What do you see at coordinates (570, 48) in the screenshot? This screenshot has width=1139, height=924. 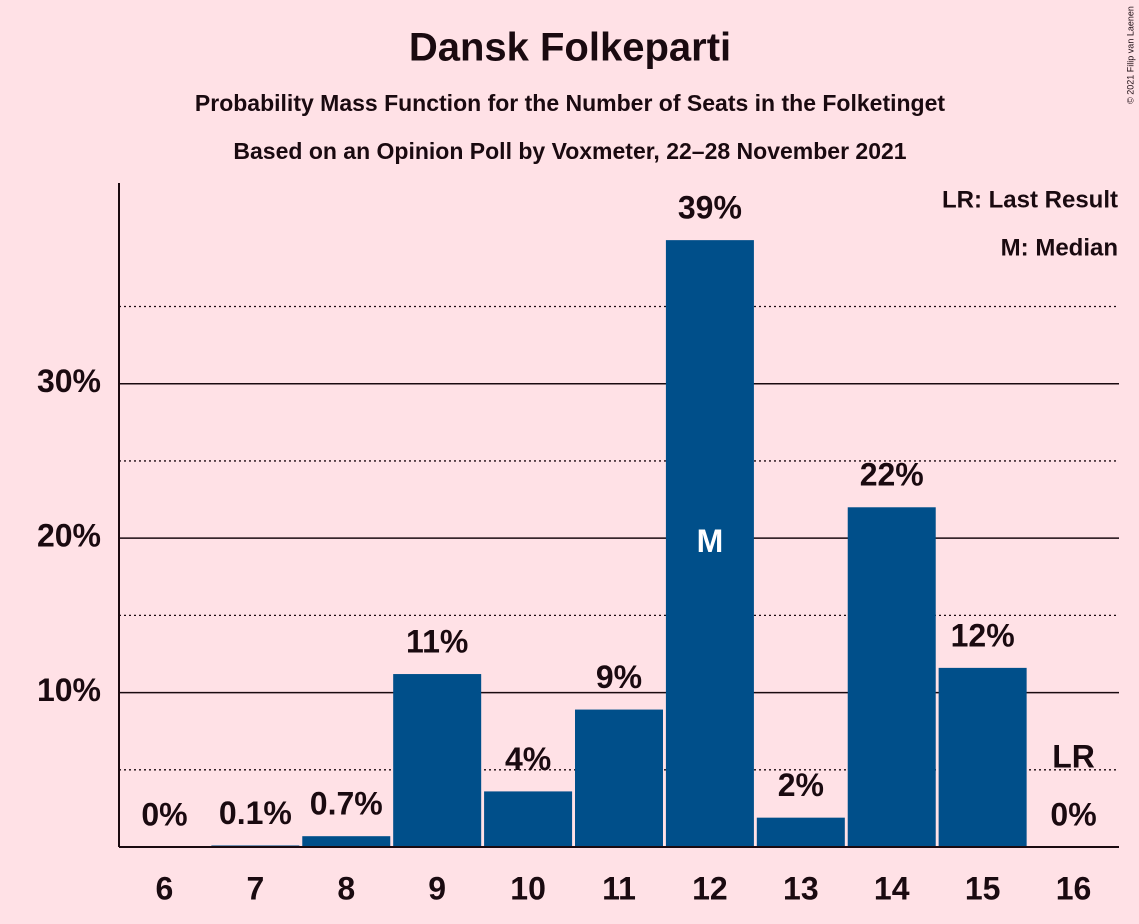 I see `chart-title: Dansk Folkeparti` at bounding box center [570, 48].